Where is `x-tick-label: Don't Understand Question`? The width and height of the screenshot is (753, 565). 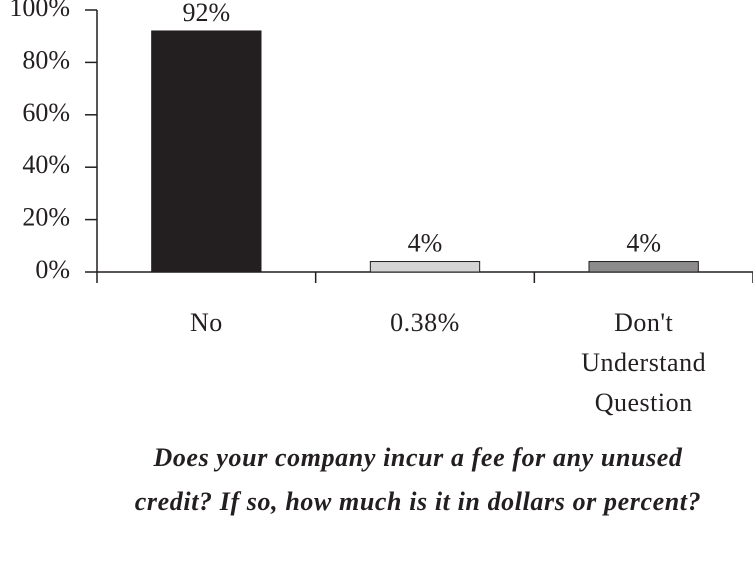
x-tick-label: Don't Understand Question is located at coordinates (644, 362).